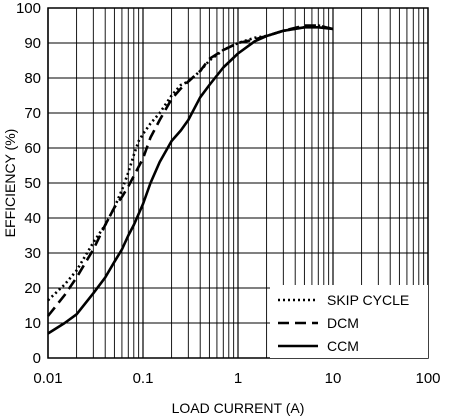 This screenshot has width=456, height=419. What do you see at coordinates (343, 323) in the screenshot?
I see `legend-label: DCM` at bounding box center [343, 323].